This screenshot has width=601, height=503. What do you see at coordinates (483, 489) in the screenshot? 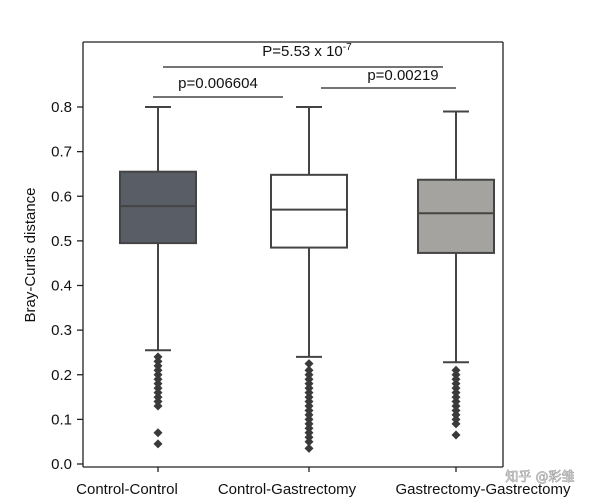
I see `x-category-label: Gastrectomy-Gastrectomy` at bounding box center [483, 489].